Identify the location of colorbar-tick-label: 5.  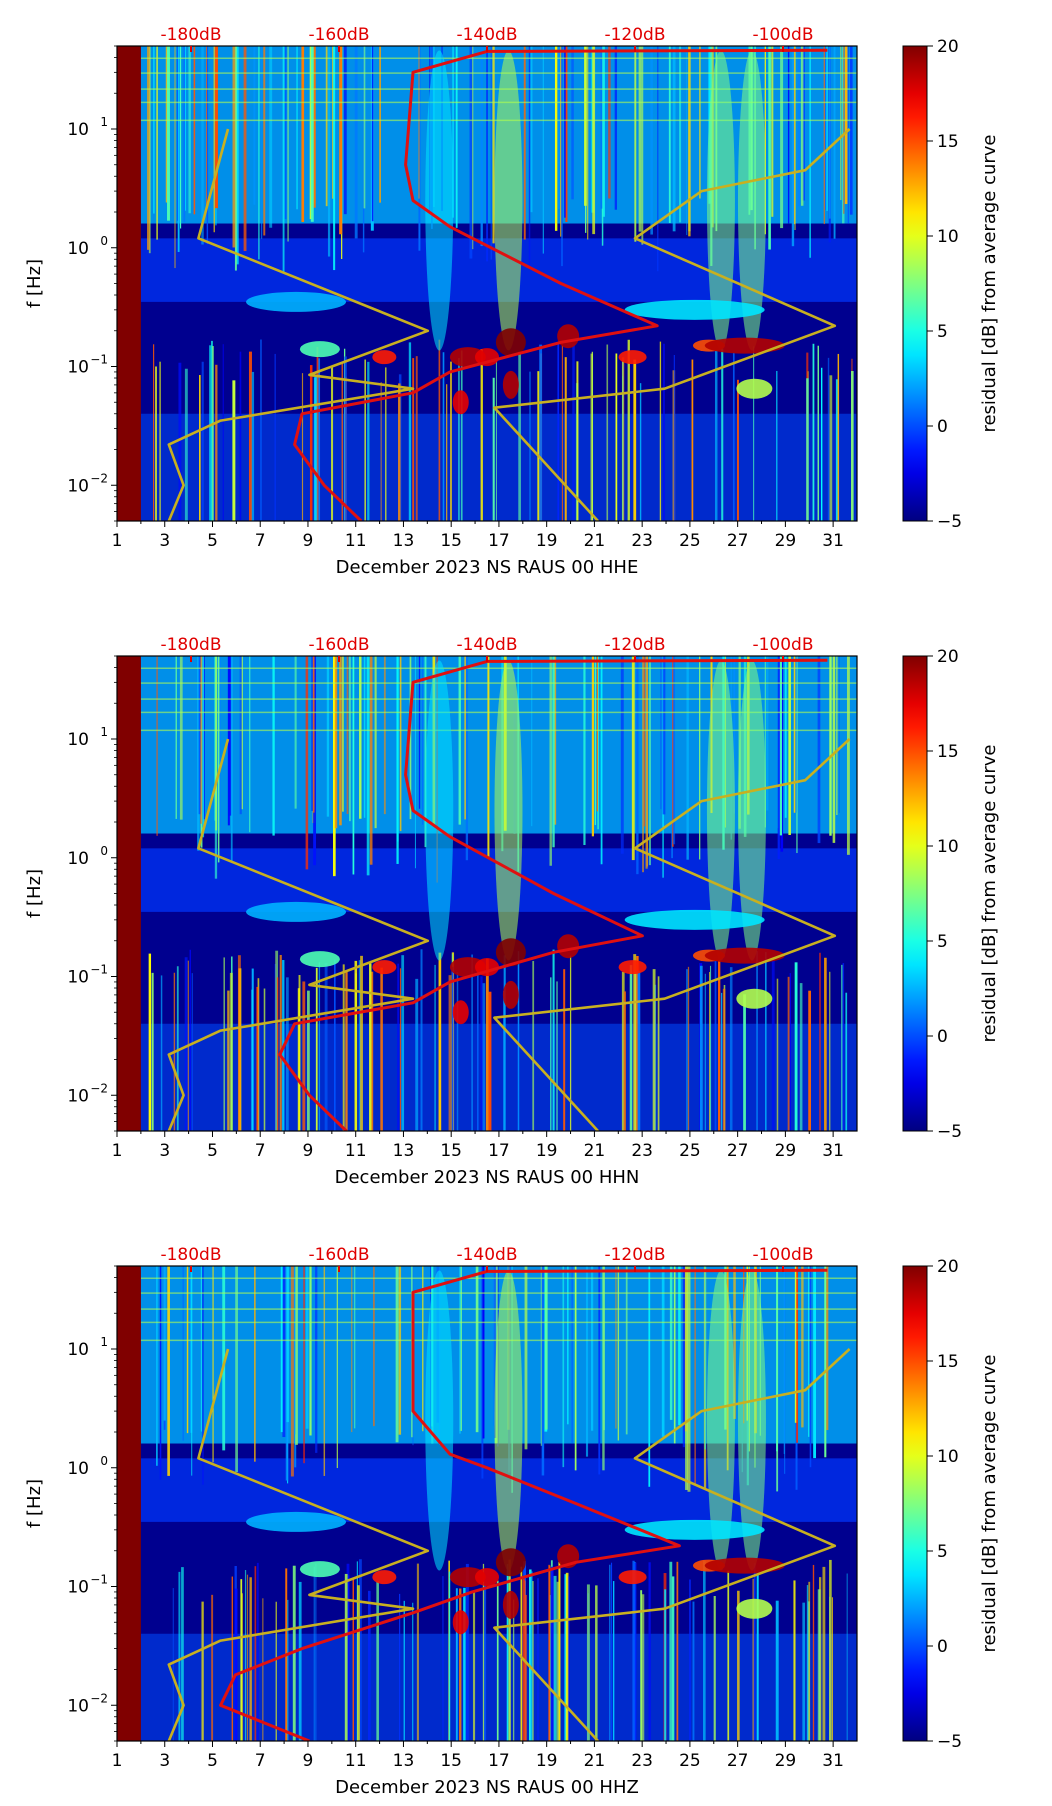
(942, 942).